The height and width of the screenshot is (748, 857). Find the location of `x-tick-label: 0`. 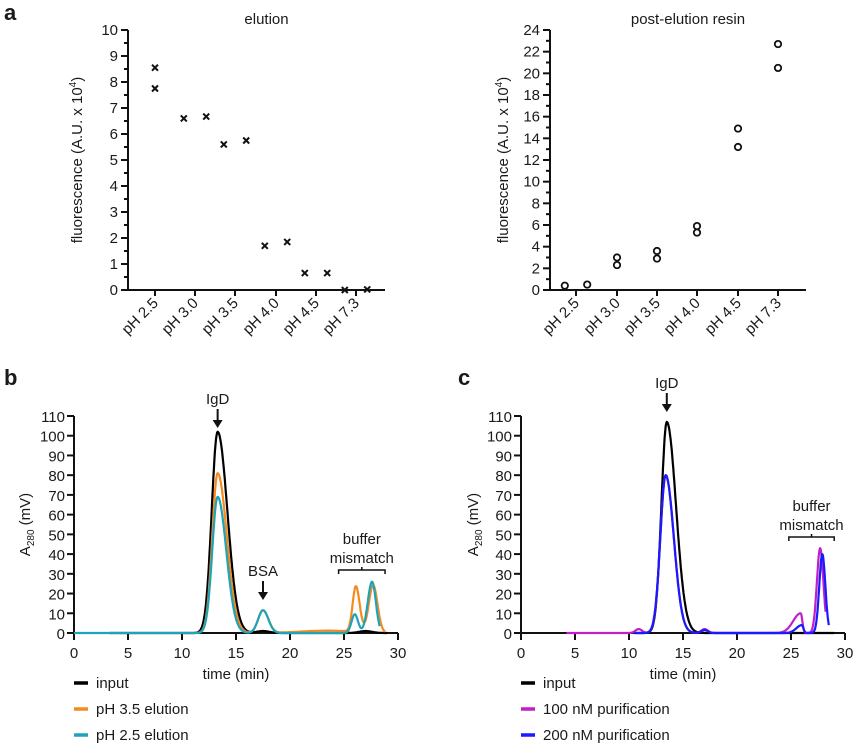

x-tick-label: 0 is located at coordinates (521, 653).